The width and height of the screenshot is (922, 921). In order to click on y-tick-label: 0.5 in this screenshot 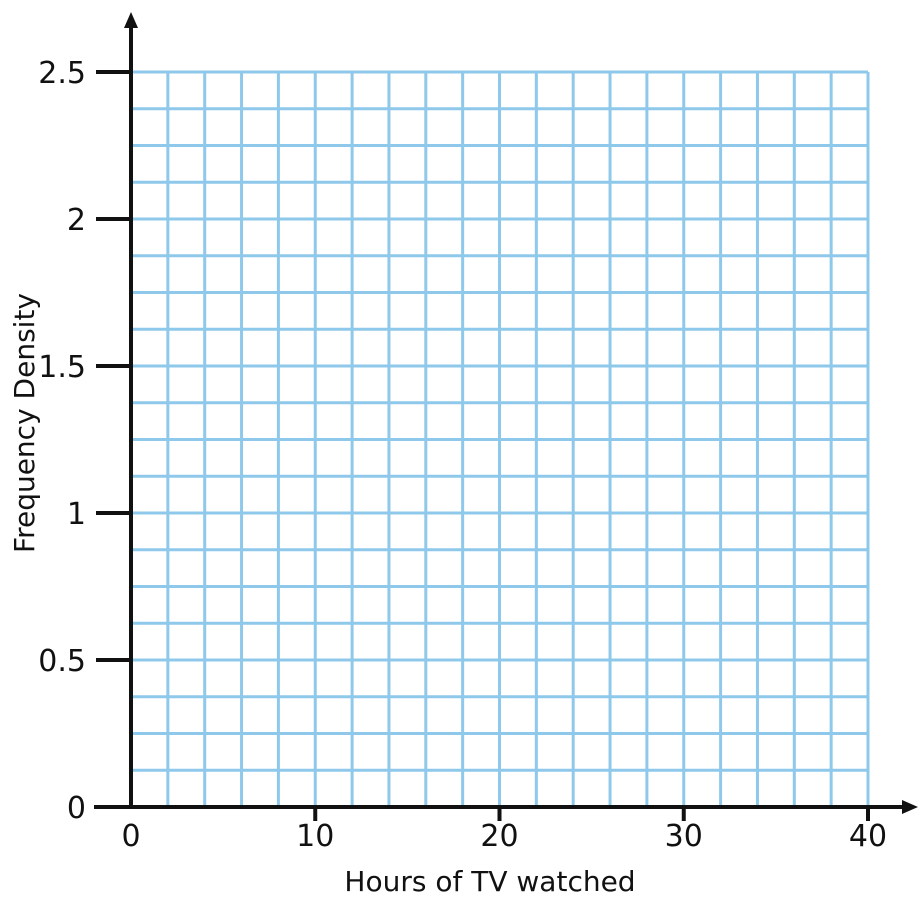, I will do `click(62, 661)`.